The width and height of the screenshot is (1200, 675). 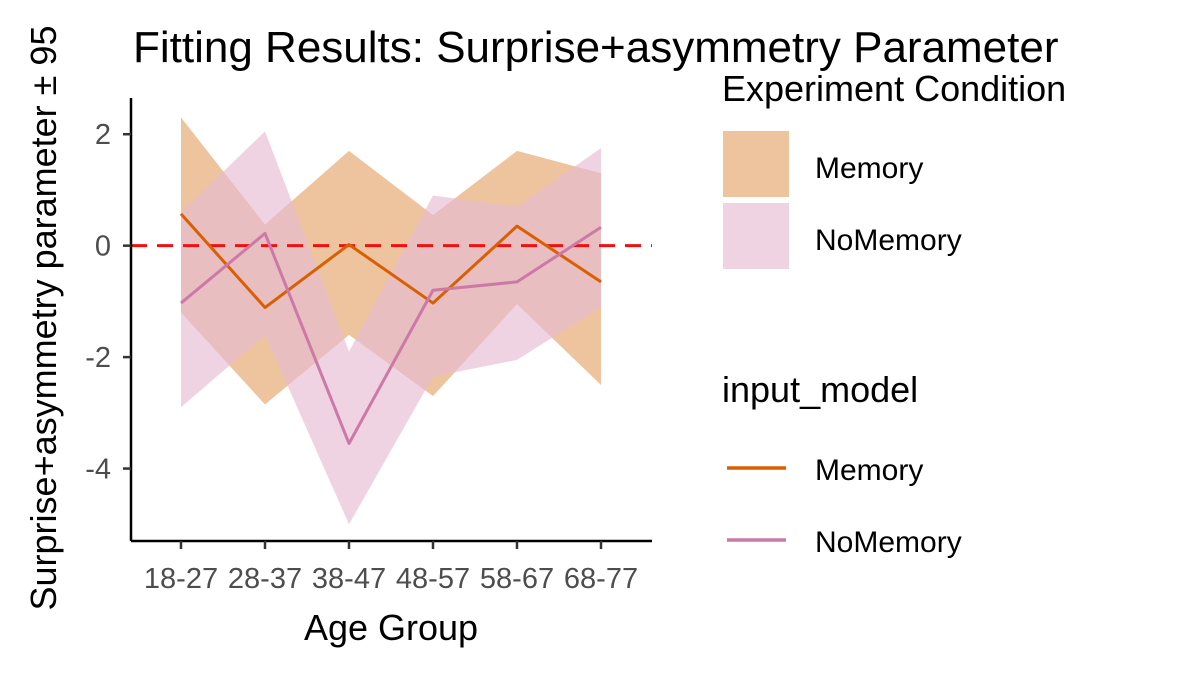 What do you see at coordinates (601, 579) in the screenshot?
I see `x-tick-label: 68-77` at bounding box center [601, 579].